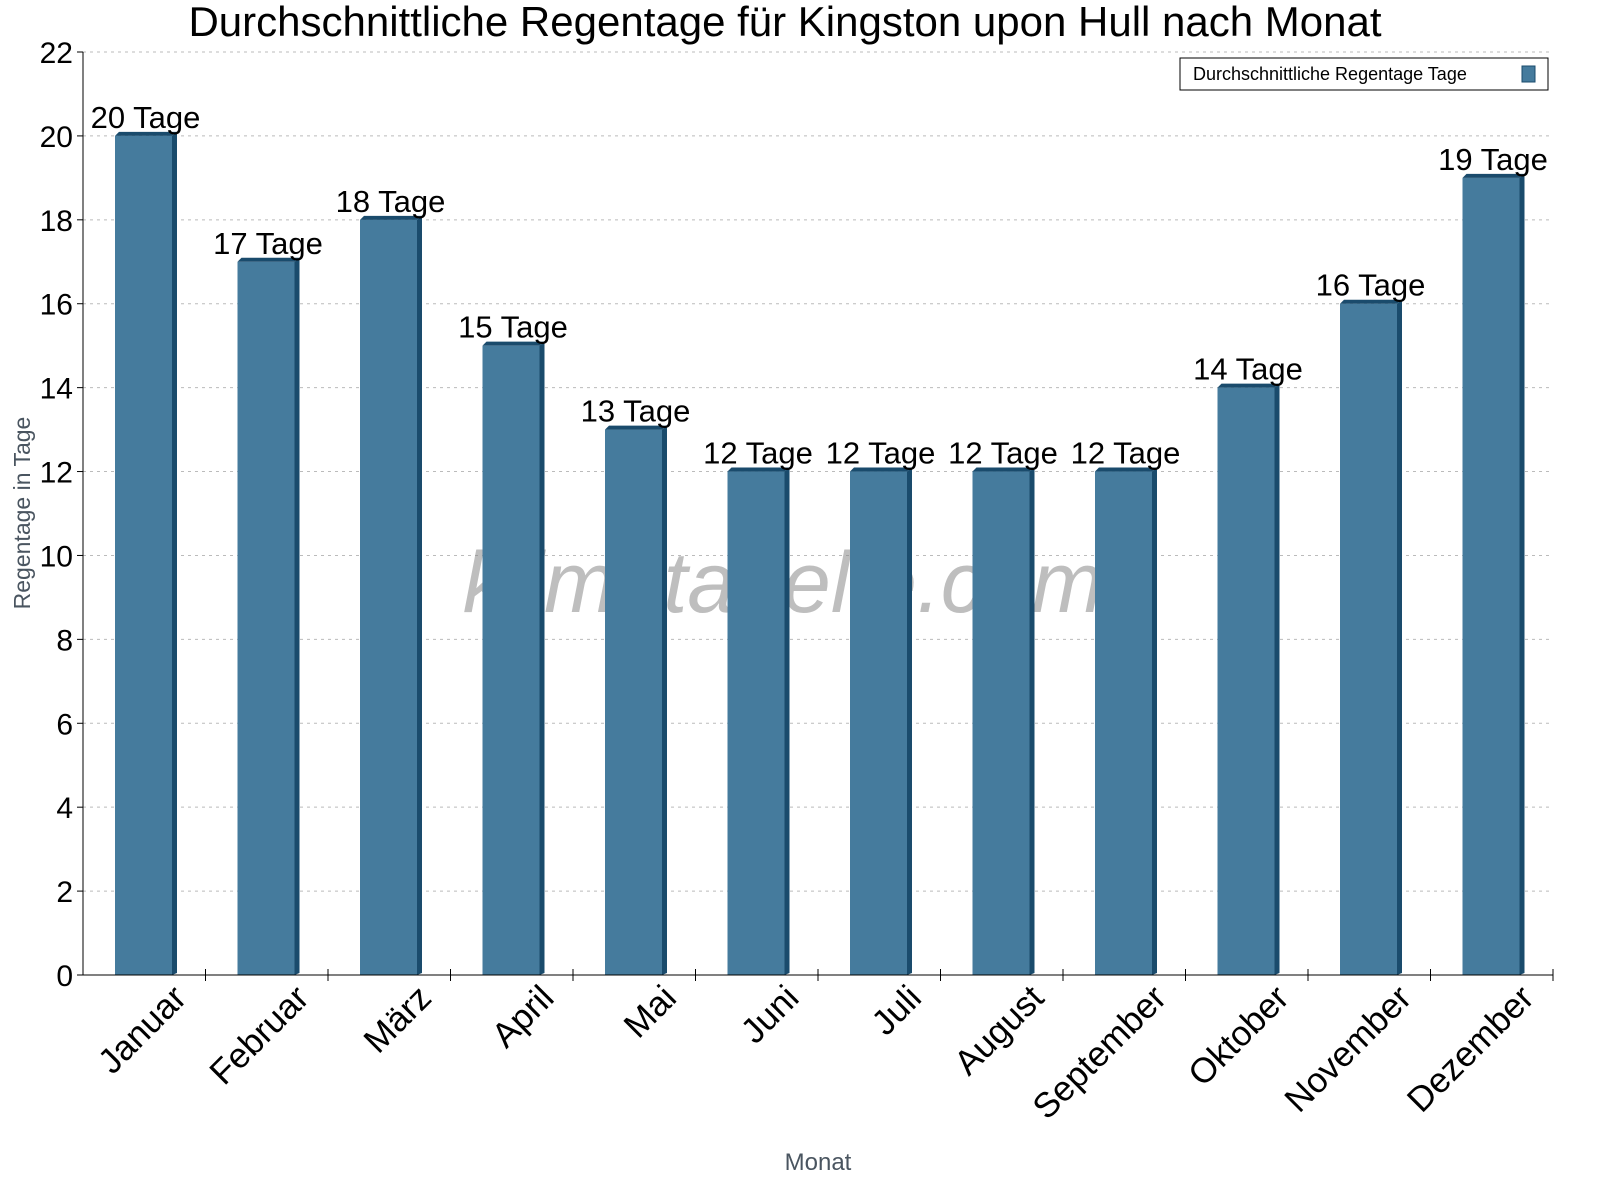 The image size is (1600, 1200). I want to click on x-tick-label: April, so click(522, 1016).